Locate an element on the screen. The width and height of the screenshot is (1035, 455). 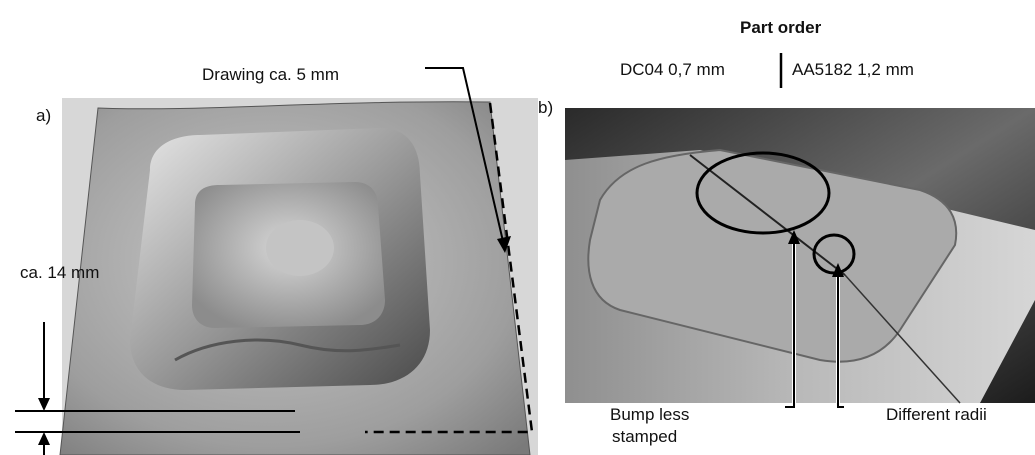
drawing-label: Drawing ca. 5 mm is located at coordinates (270, 74).